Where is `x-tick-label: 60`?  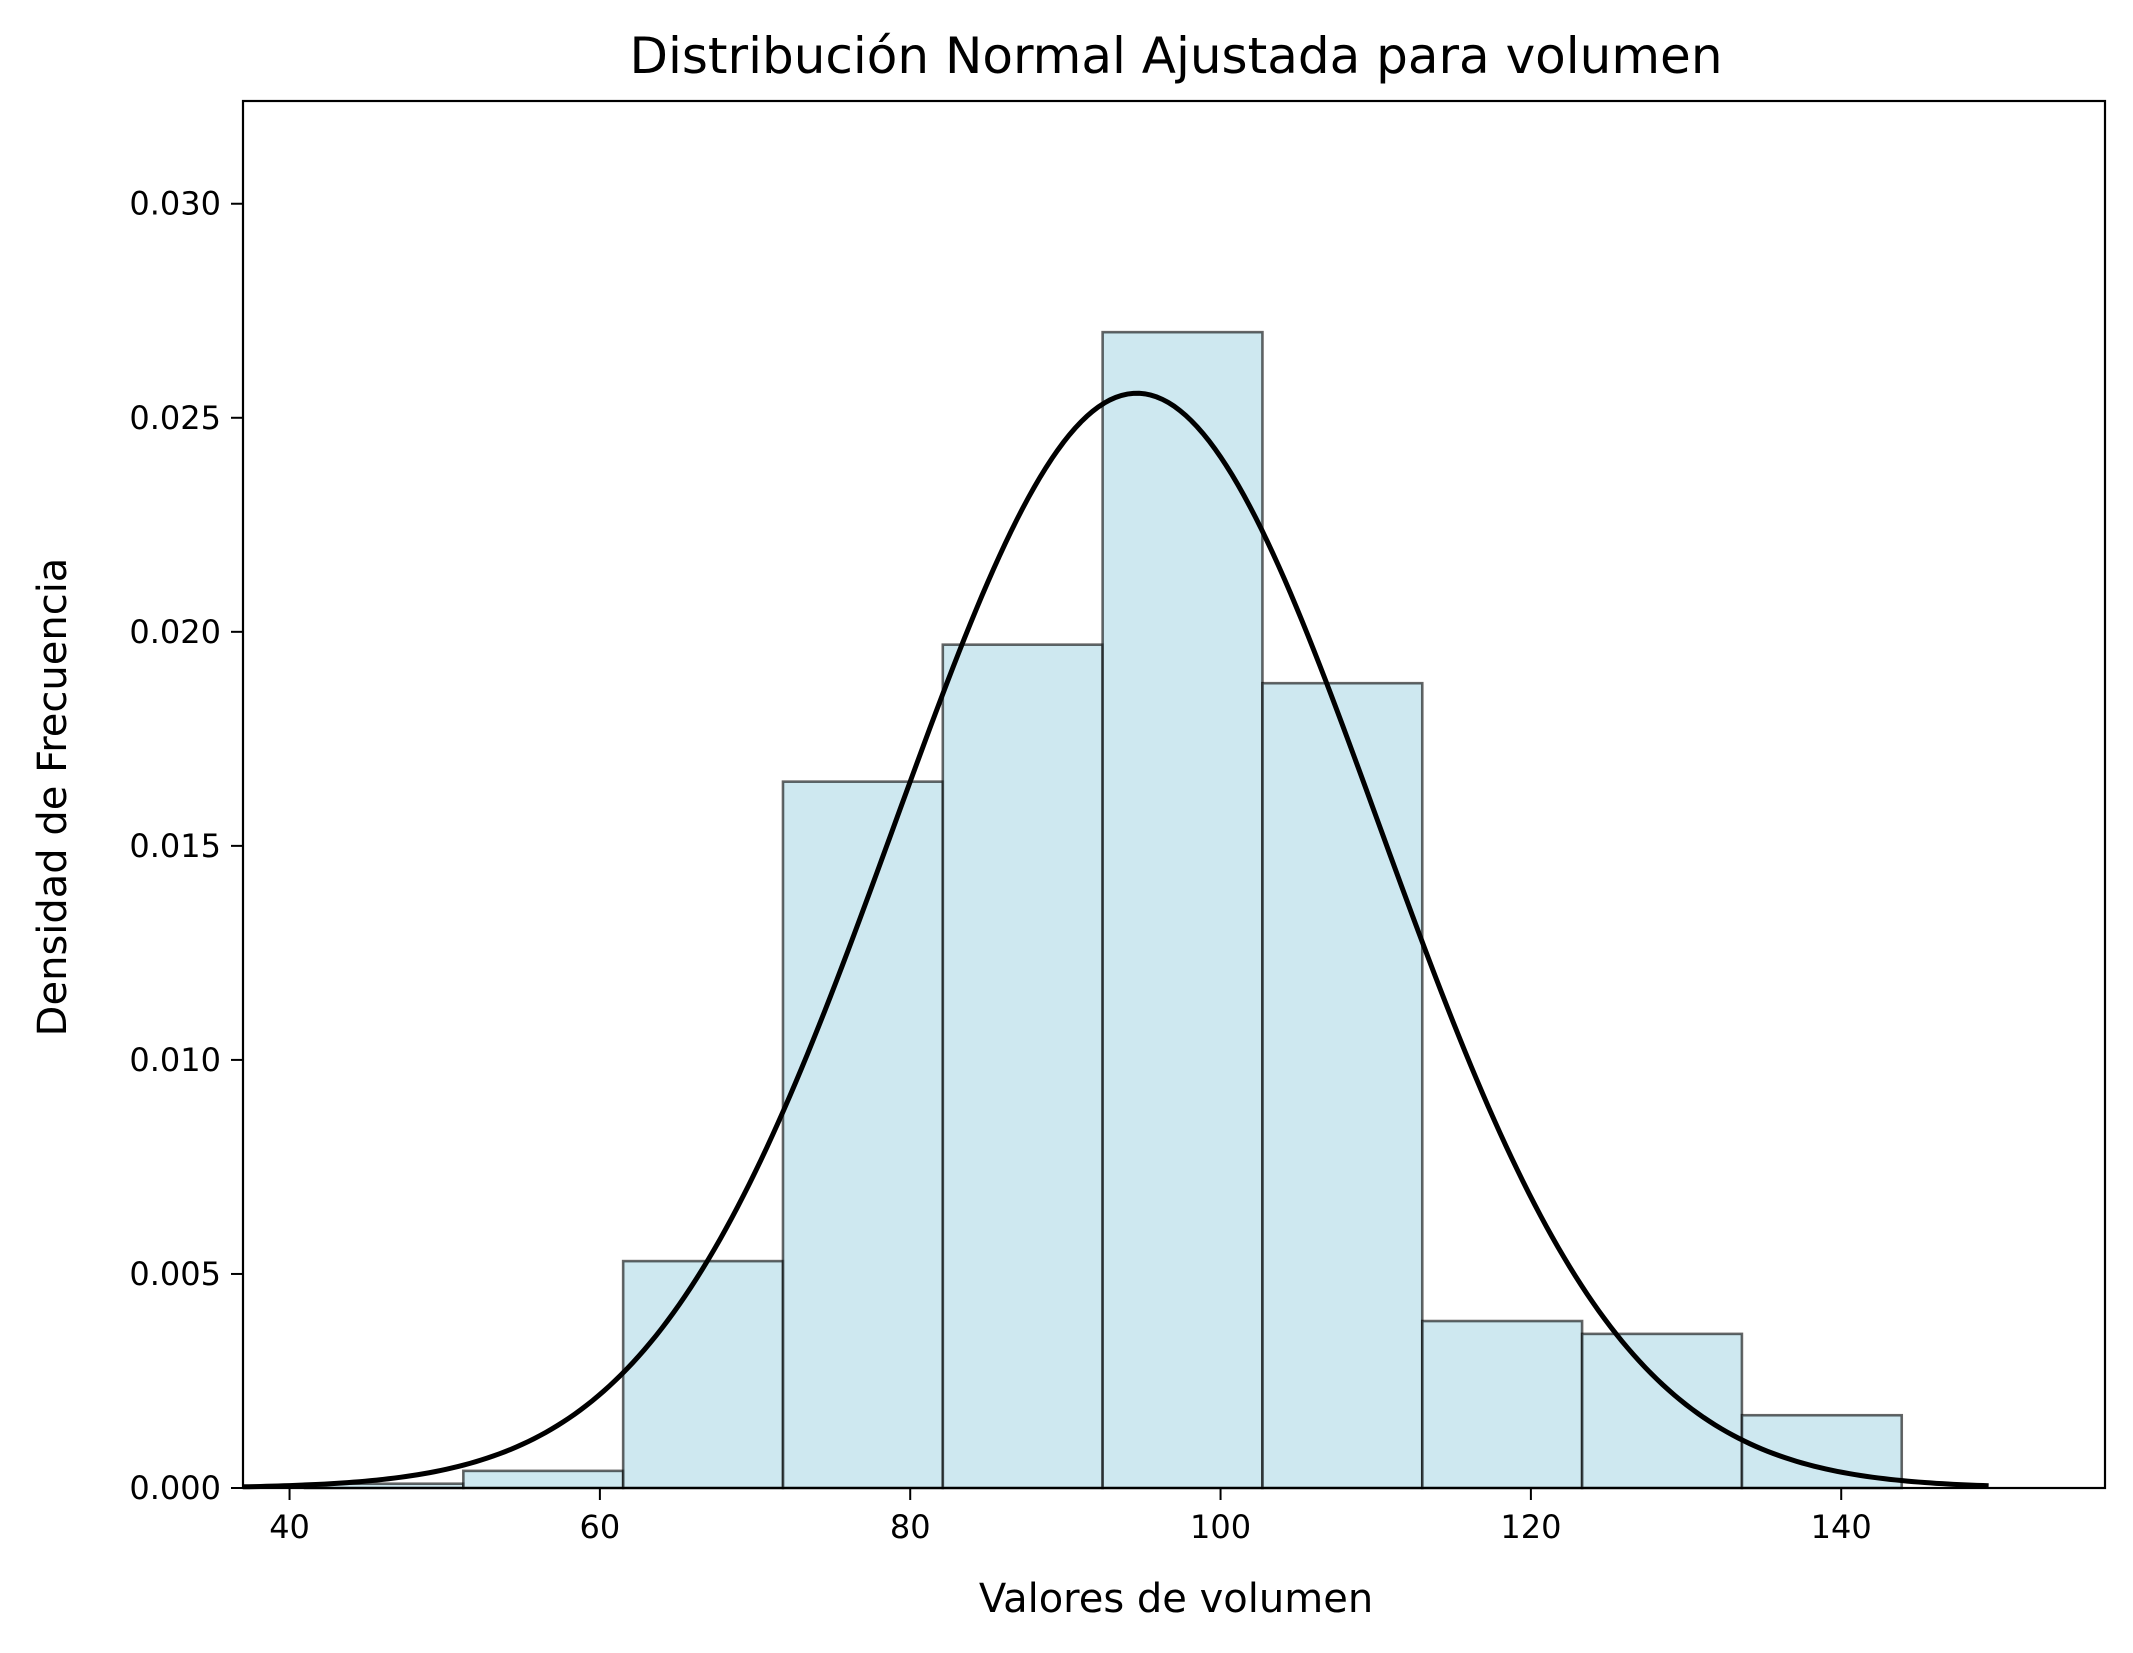
x-tick-label: 60 is located at coordinates (600, 1527).